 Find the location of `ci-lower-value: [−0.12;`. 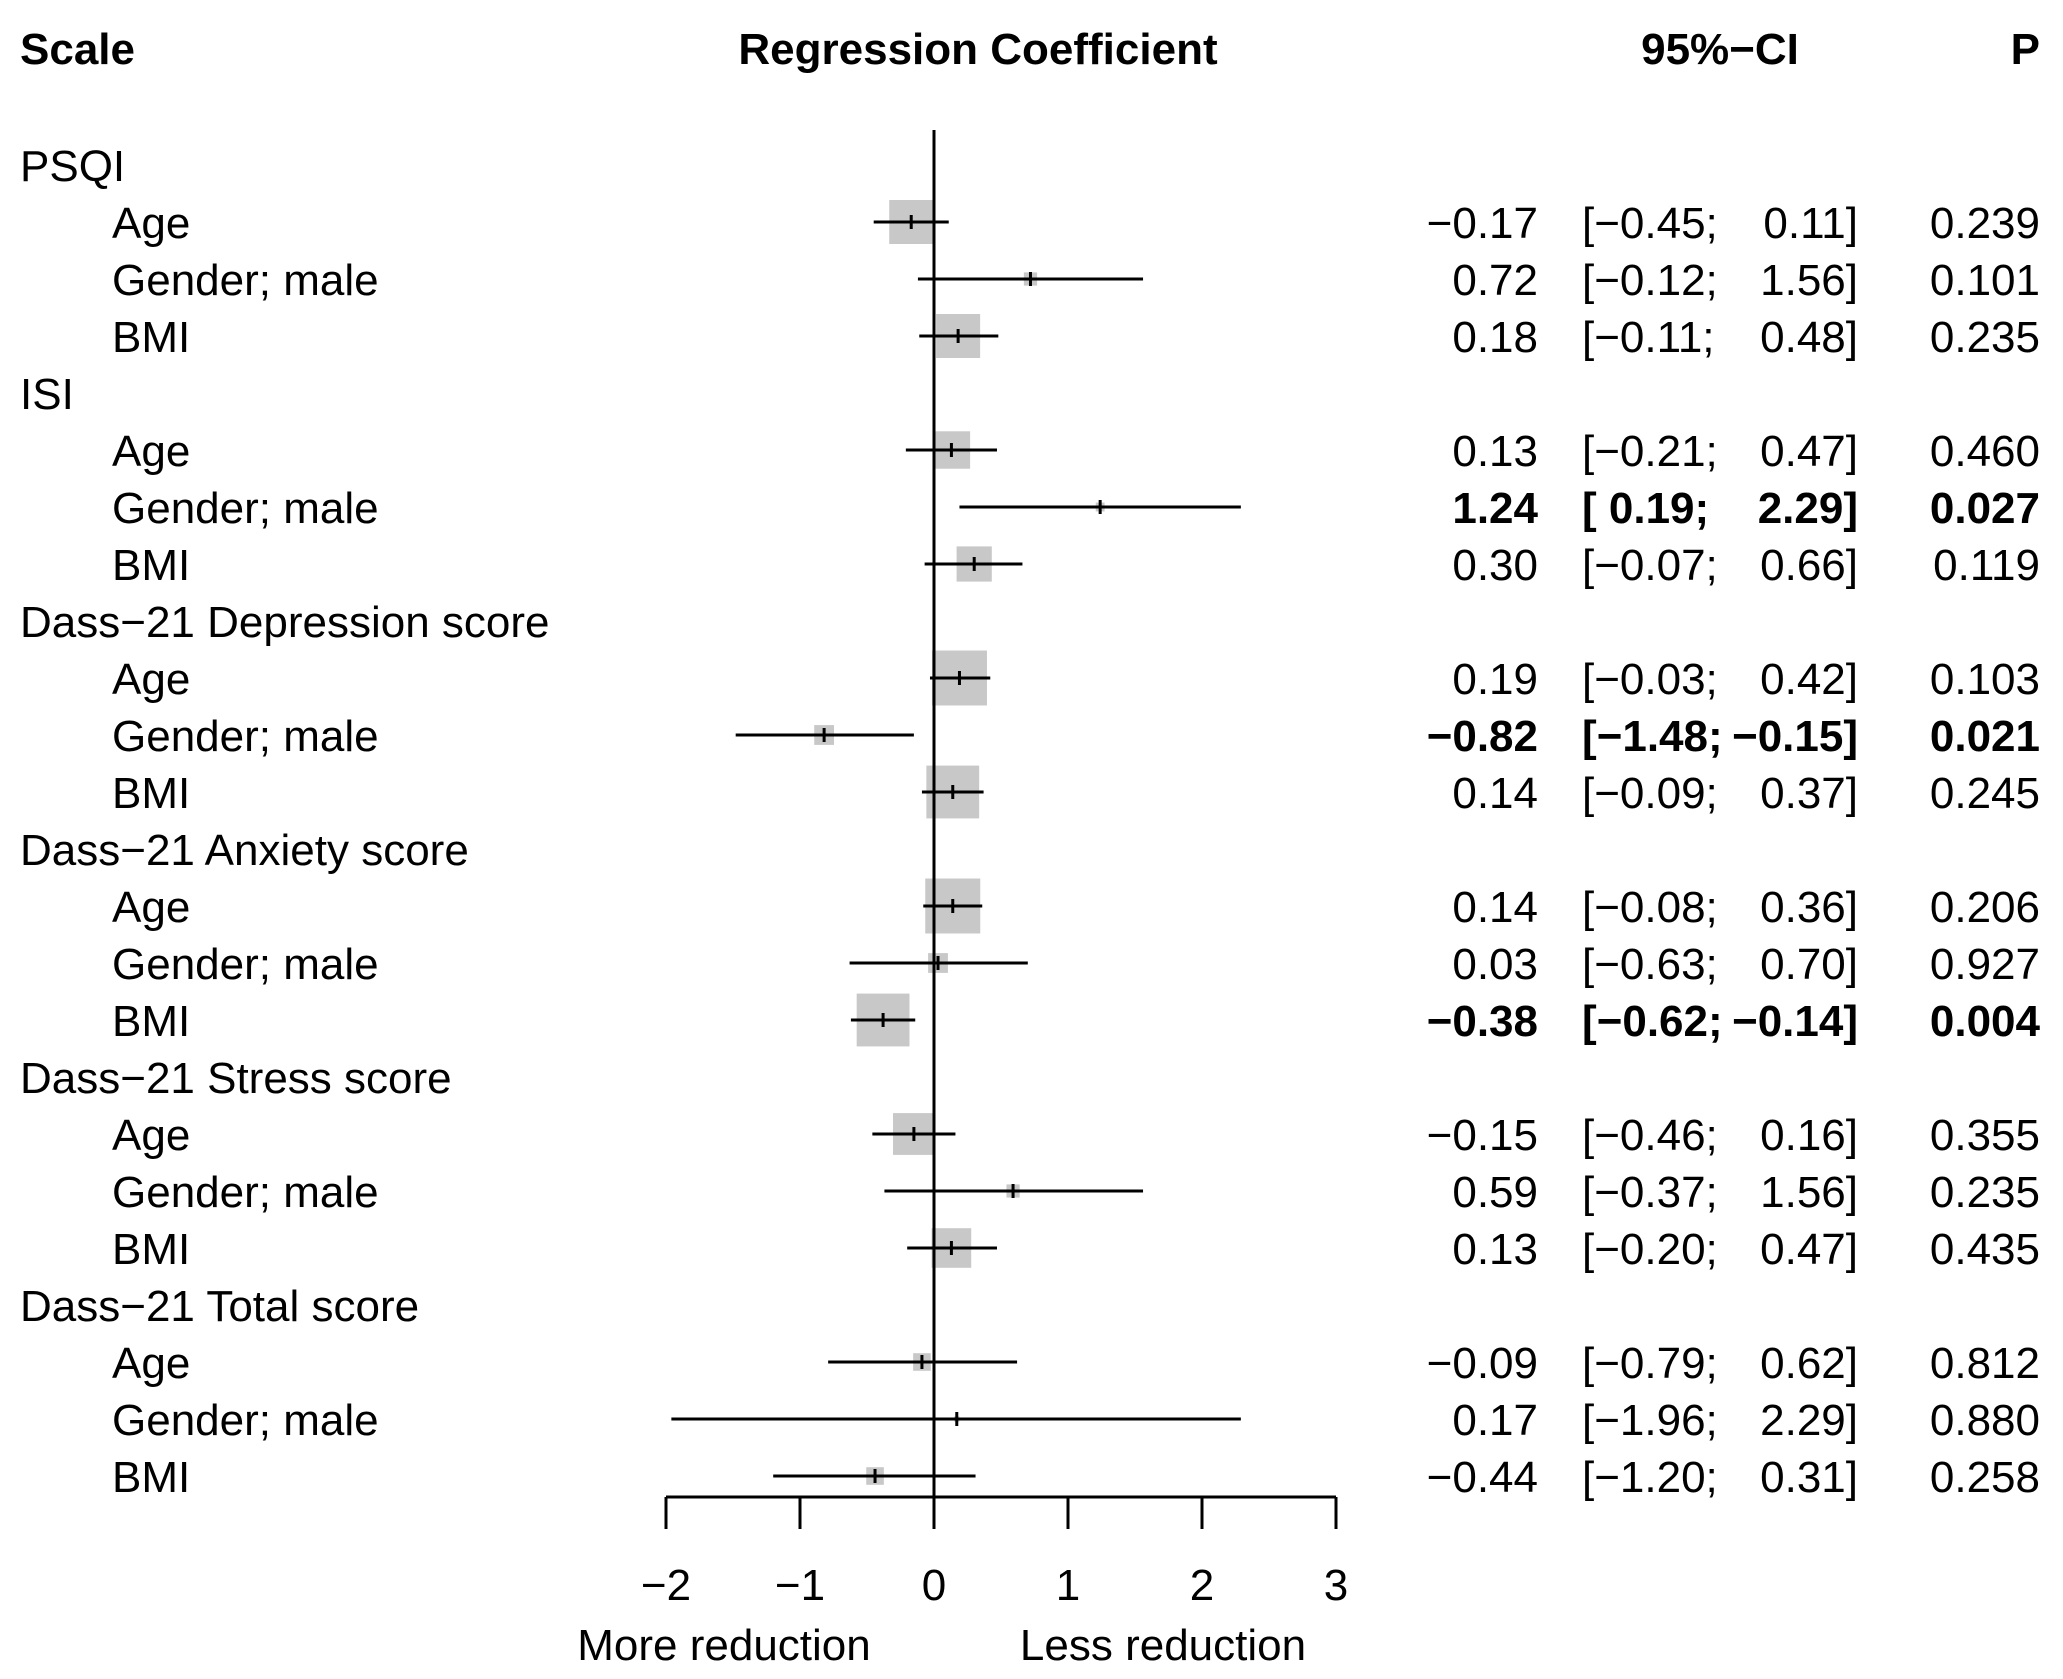

ci-lower-value: [−0.12; is located at coordinates (1650, 280).